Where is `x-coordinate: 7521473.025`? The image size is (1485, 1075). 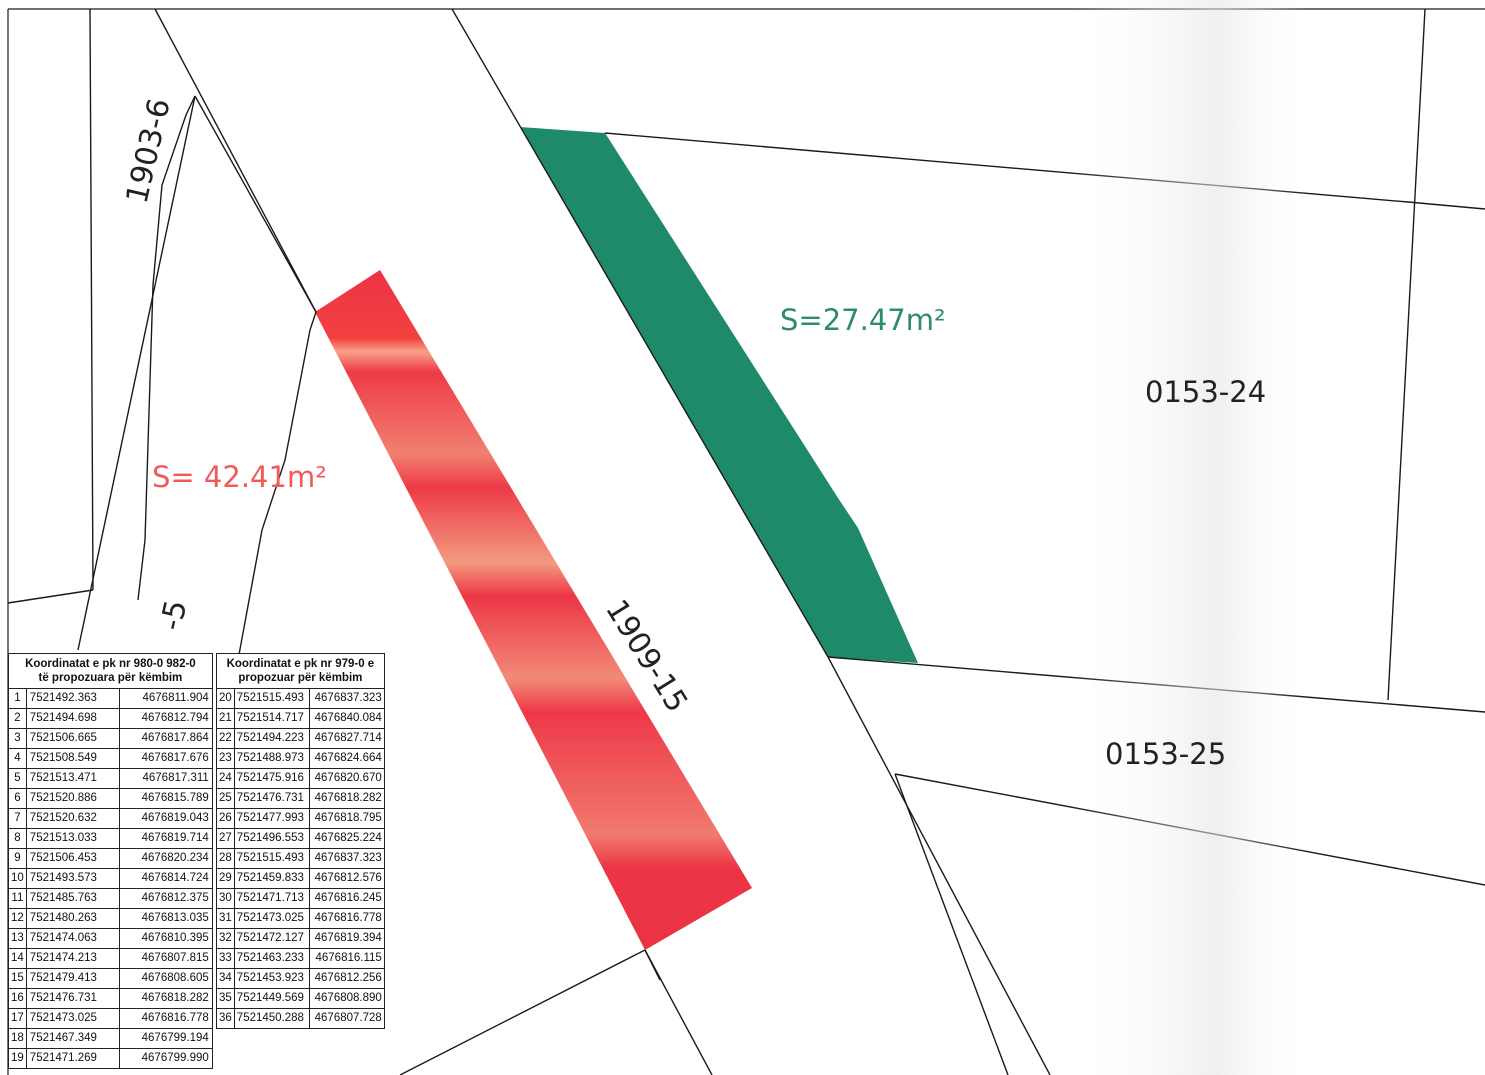 x-coordinate: 7521473.025 is located at coordinates (271, 918).